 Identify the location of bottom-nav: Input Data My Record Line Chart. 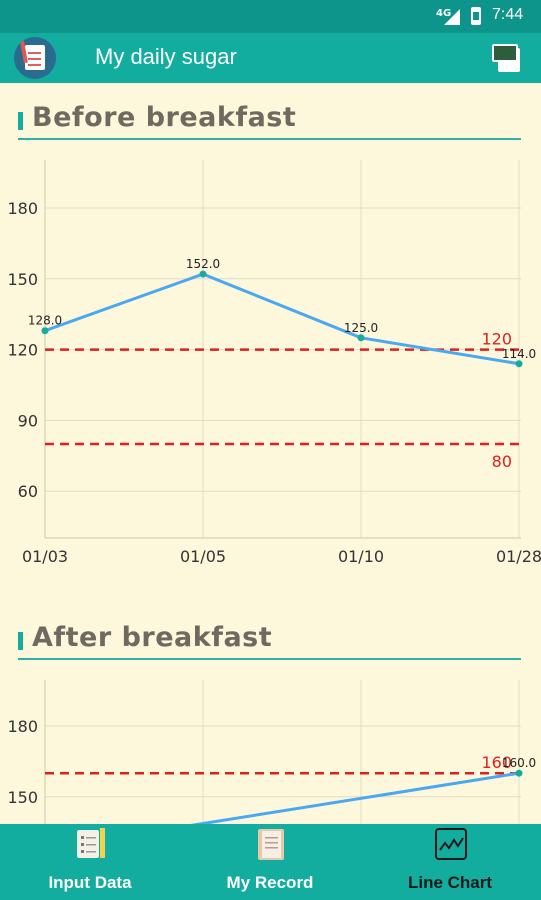
(270, 862).